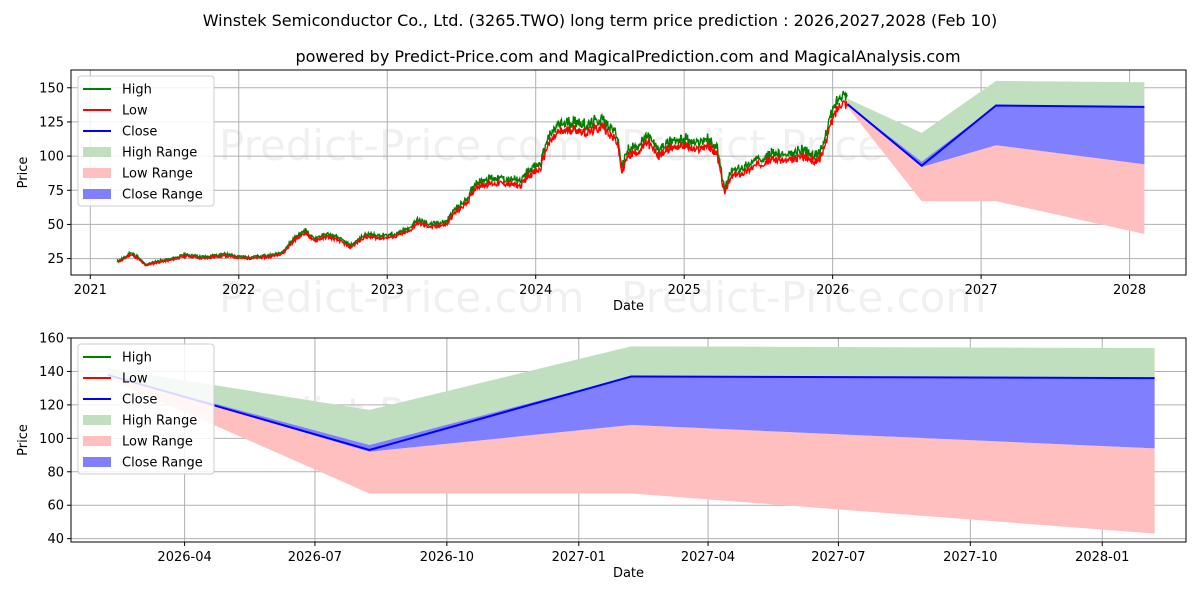 The image size is (1200, 600). What do you see at coordinates (1102, 557) in the screenshot?
I see `x-tick-label: 2028-01` at bounding box center [1102, 557].